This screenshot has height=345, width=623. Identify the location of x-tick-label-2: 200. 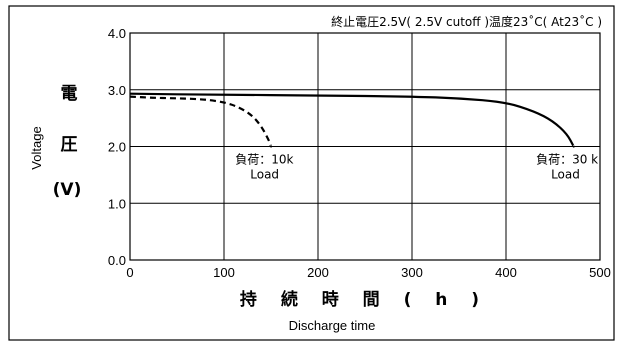
(318, 272).